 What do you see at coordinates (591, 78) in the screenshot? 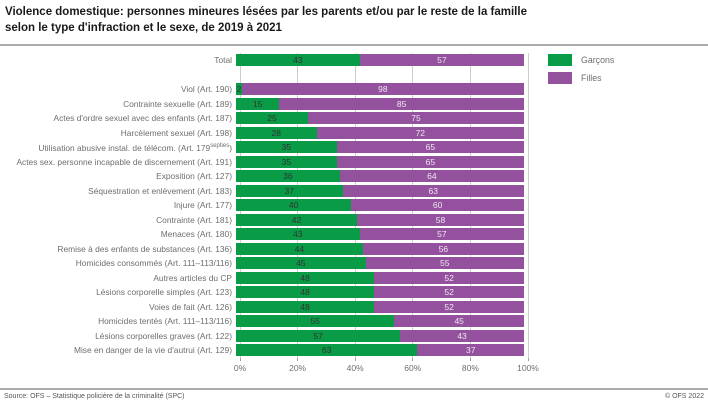
I see `legend-label: Filles` at bounding box center [591, 78].